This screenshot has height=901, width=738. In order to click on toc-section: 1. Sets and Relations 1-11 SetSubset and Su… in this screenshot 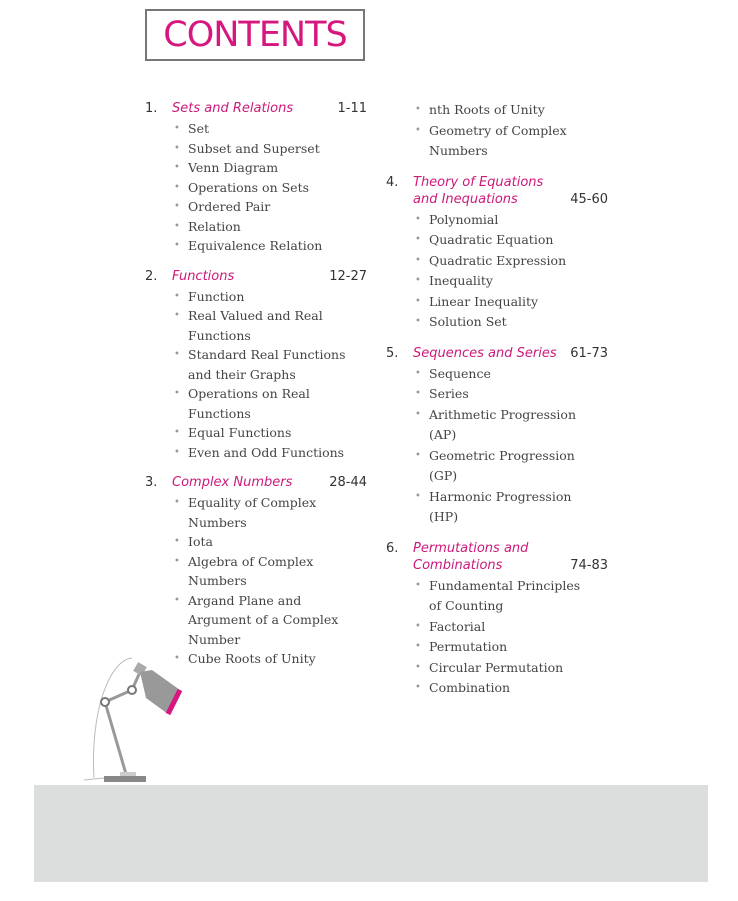, I will do `click(256, 178)`.